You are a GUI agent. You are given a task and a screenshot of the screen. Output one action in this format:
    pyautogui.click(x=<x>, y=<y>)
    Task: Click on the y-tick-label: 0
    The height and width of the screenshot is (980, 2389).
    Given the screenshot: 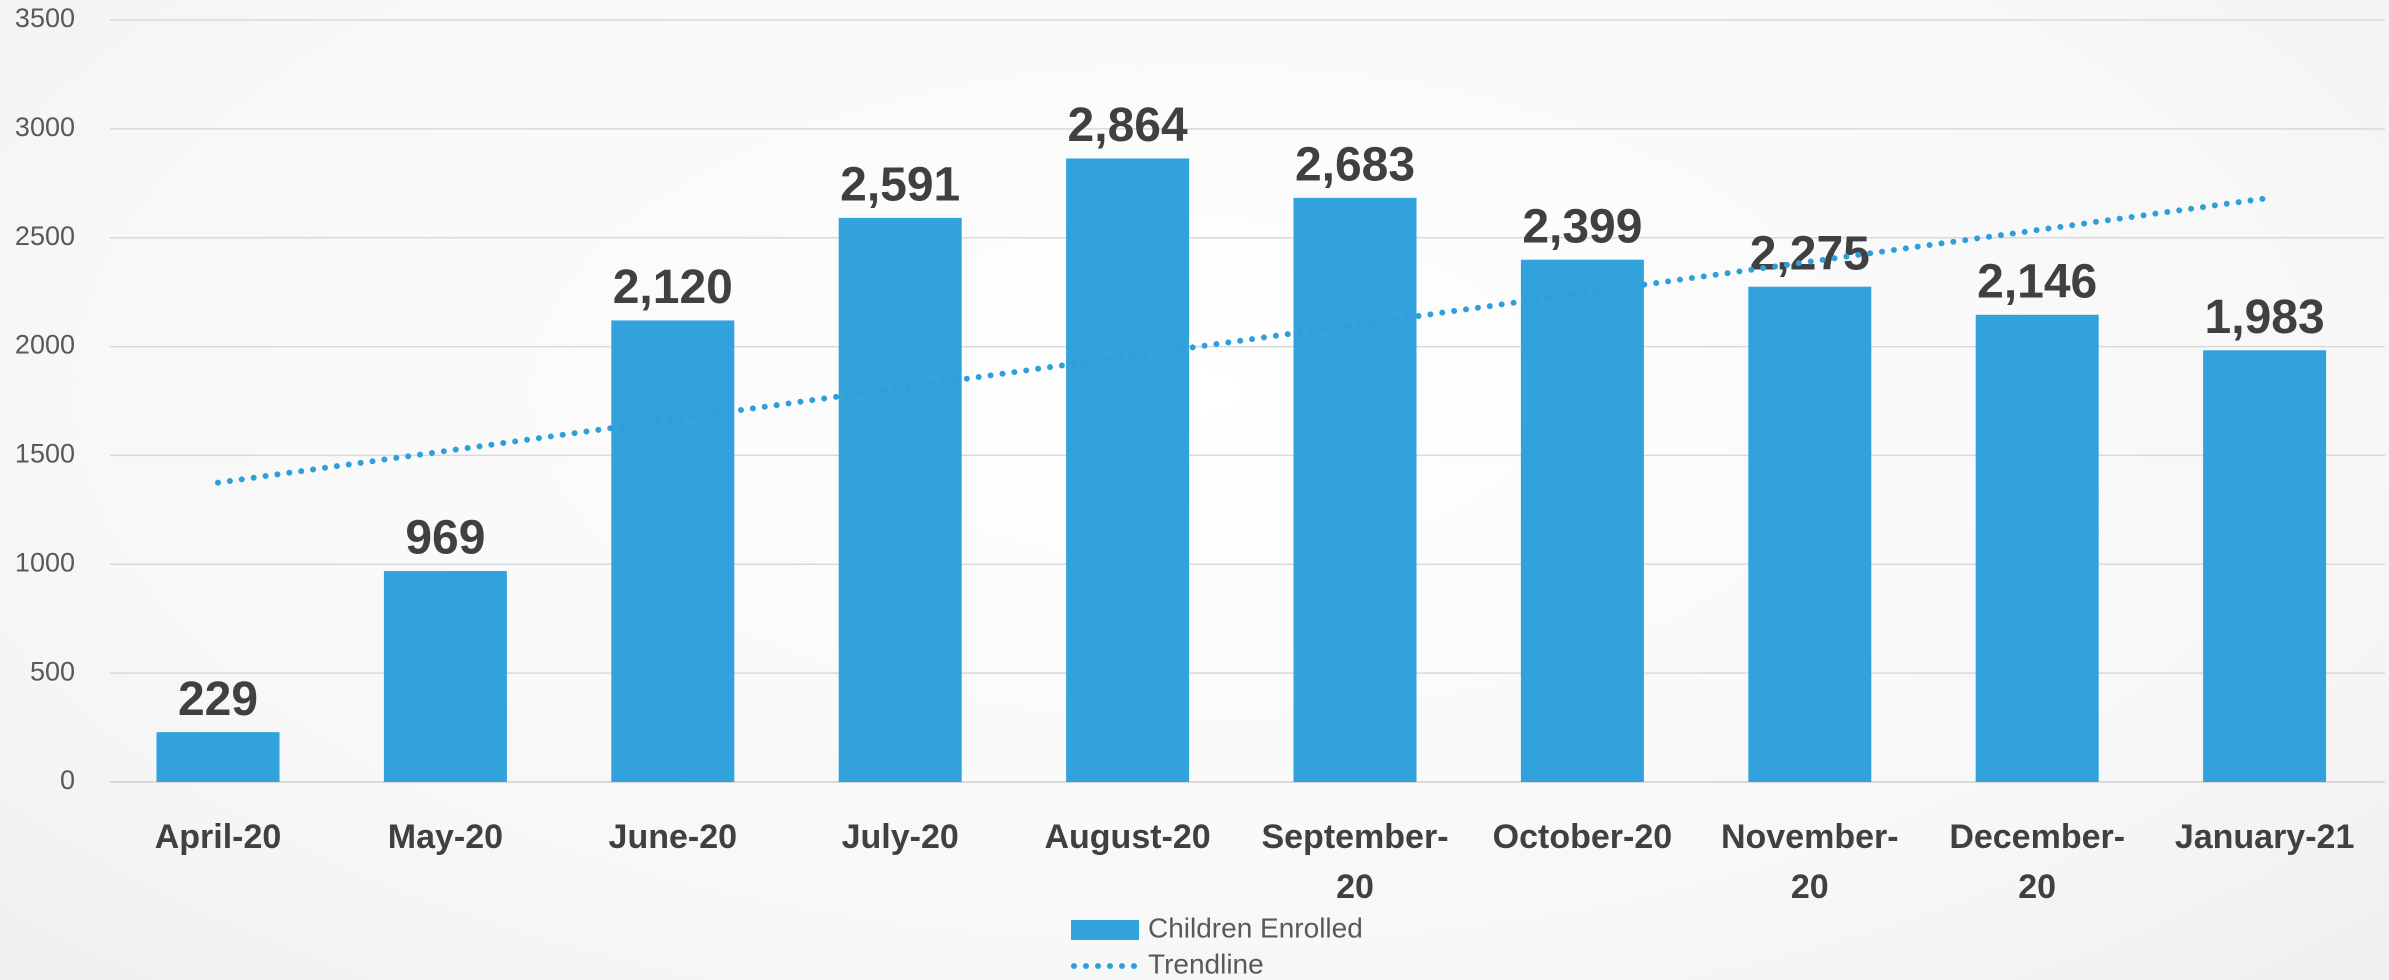 What is the action you would take?
    pyautogui.click(x=67, y=780)
    